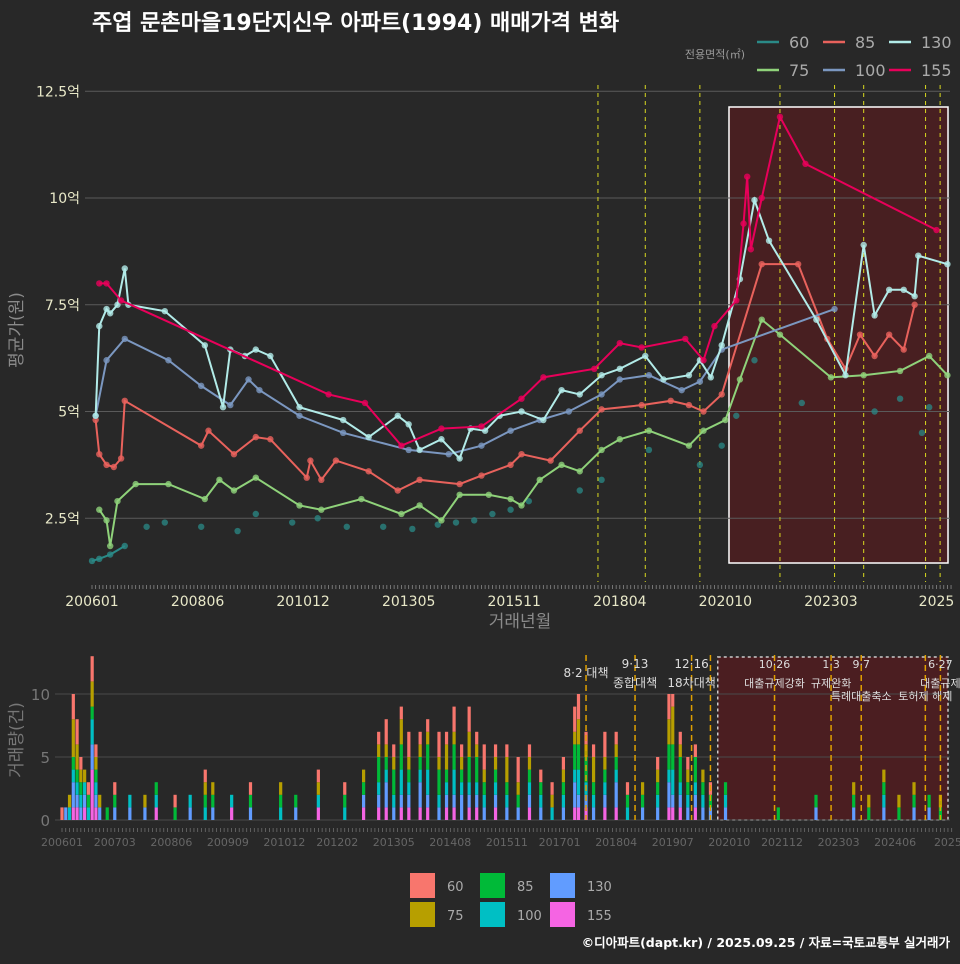 Image resolution: width=960 pixels, height=964 pixels. I want to click on y-axis-title: 평균가(원), so click(17, 330).